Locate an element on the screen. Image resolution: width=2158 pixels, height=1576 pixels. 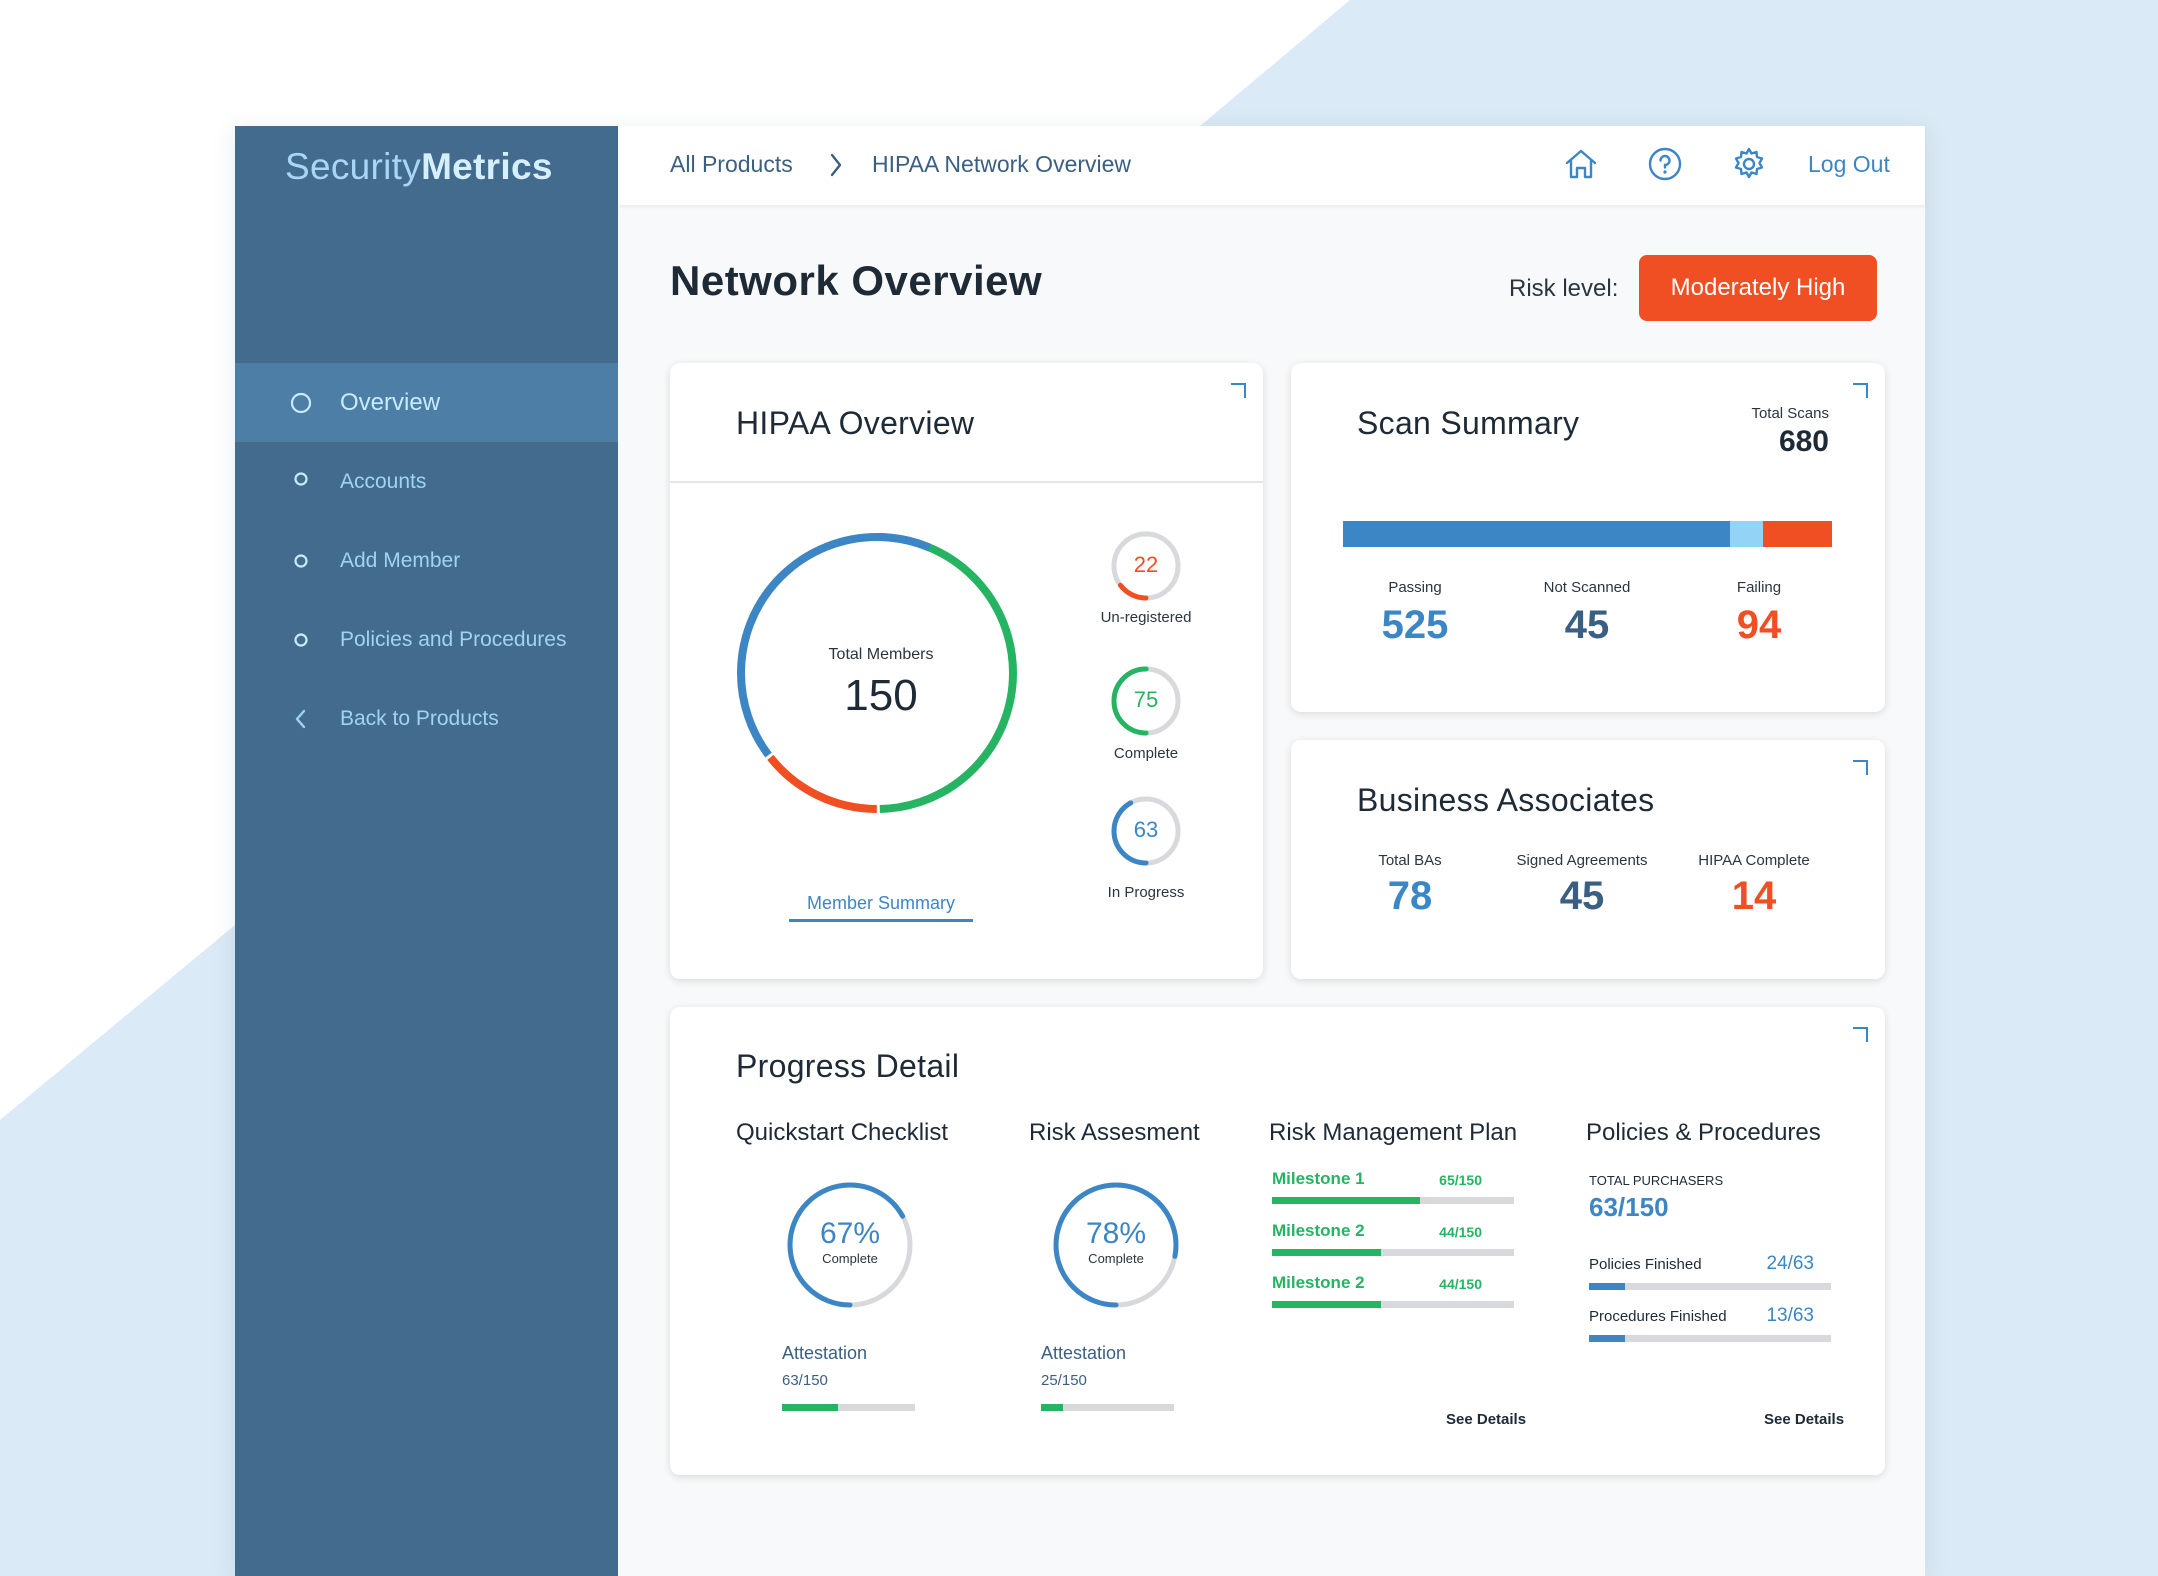
quickstart-progress-ring is located at coordinates (850, 1245).